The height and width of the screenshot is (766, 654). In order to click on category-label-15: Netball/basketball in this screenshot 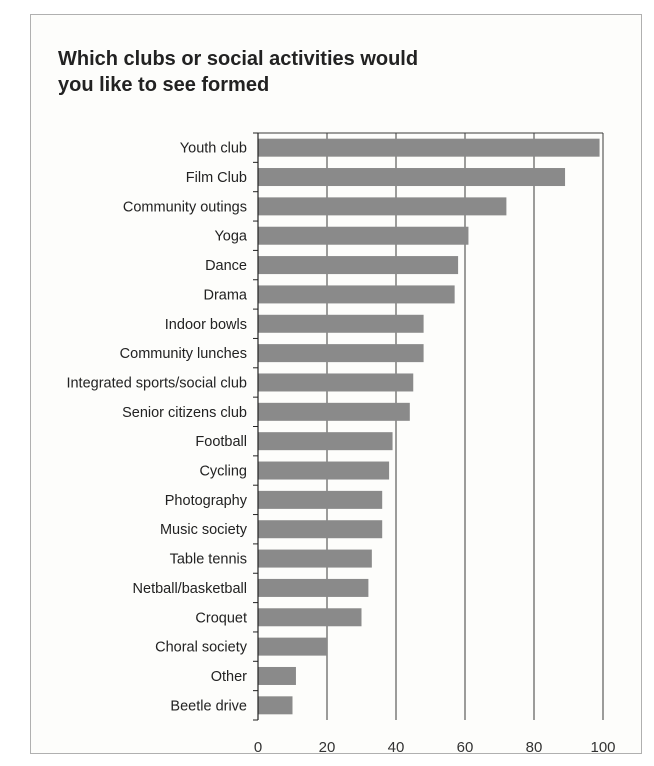, I will do `click(190, 589)`.